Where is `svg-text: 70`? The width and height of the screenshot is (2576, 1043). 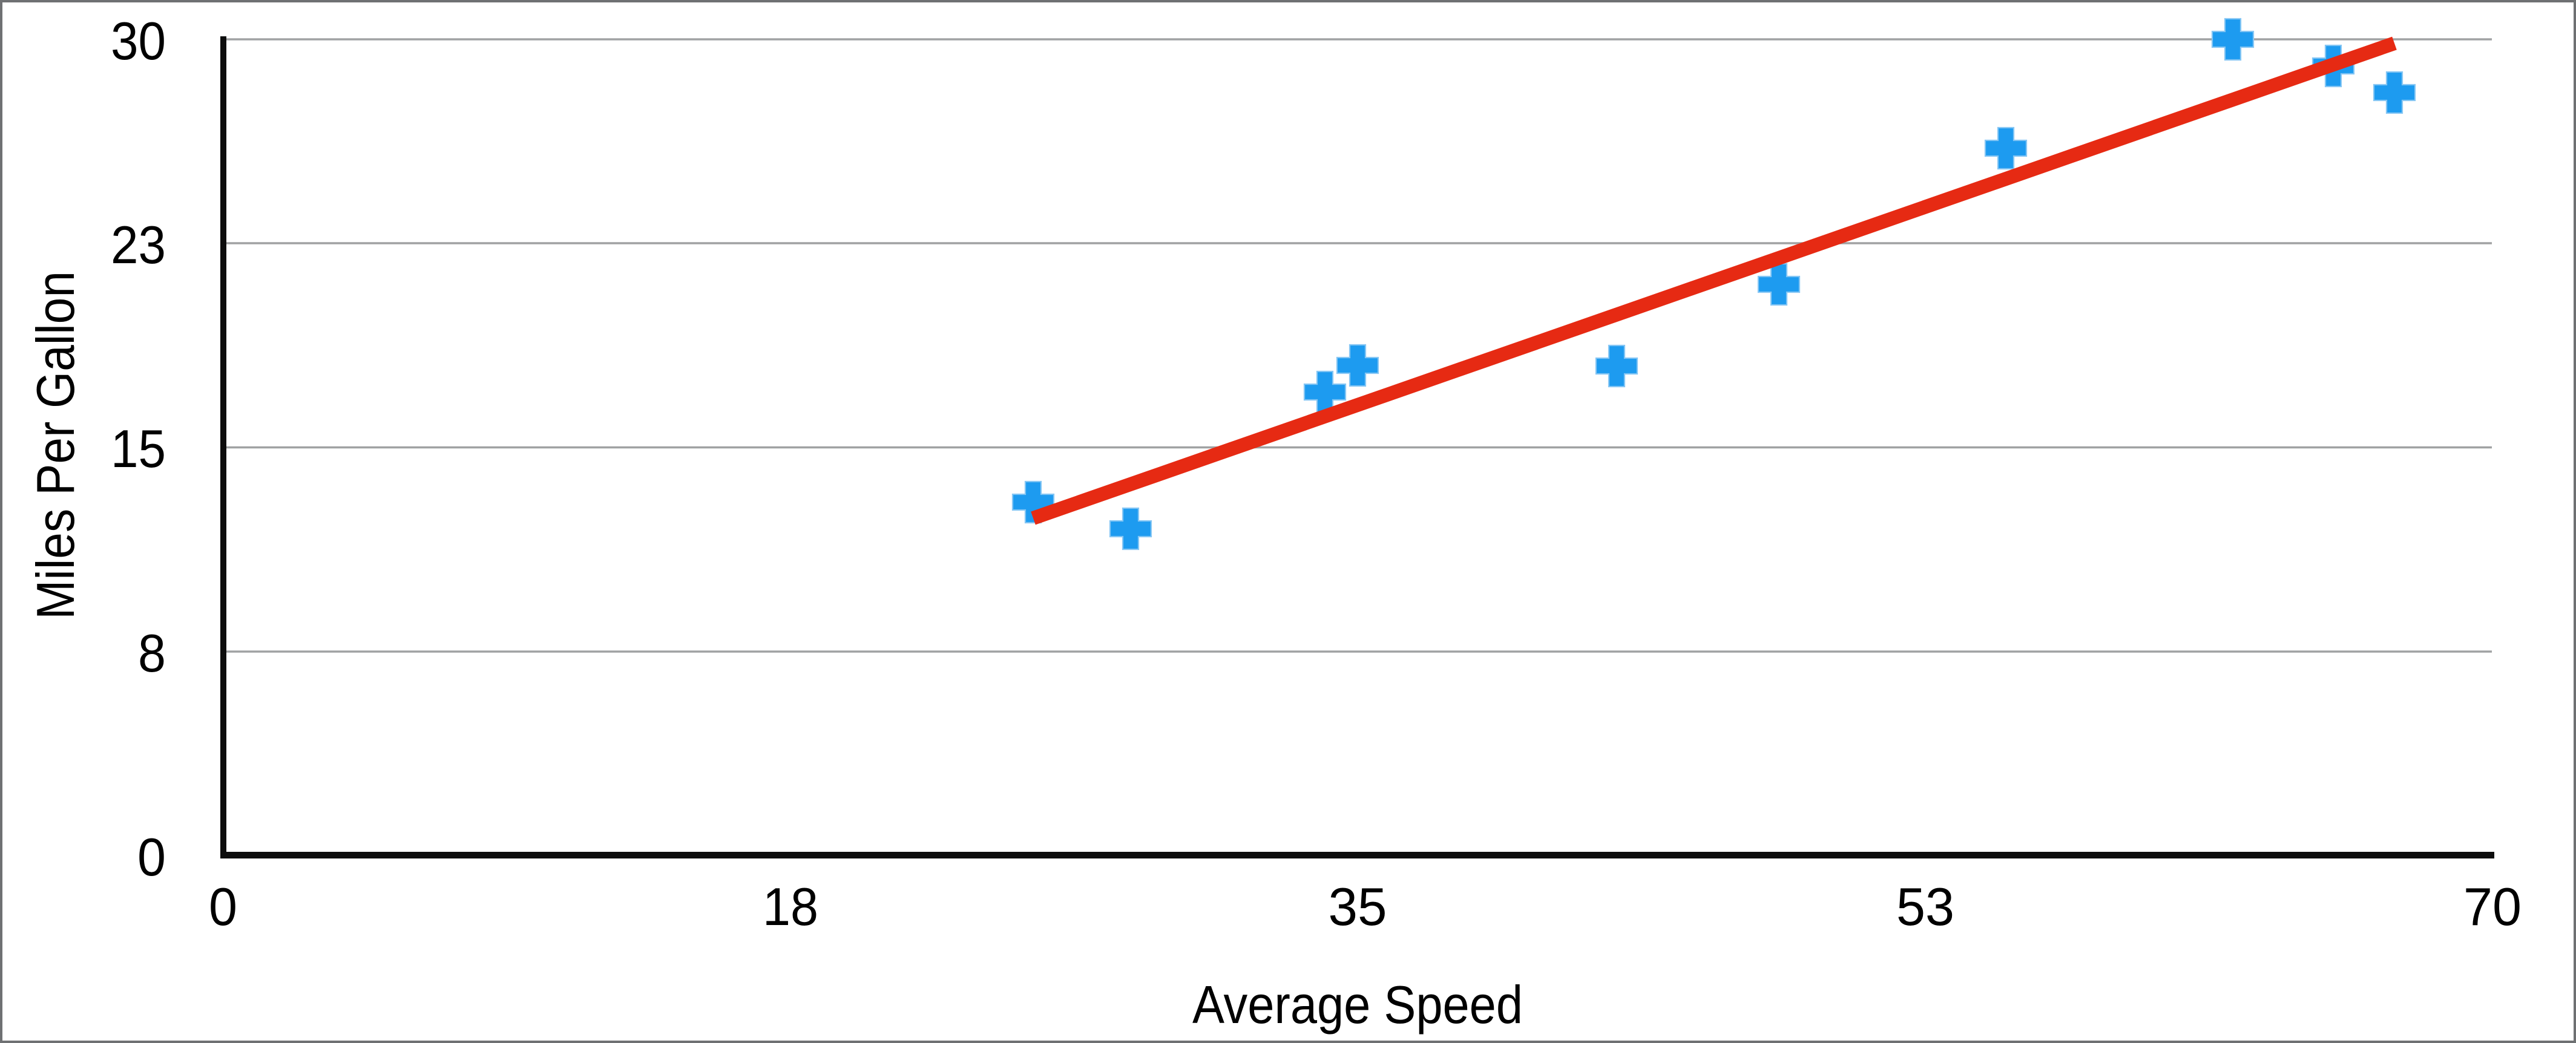
svg-text: 70 is located at coordinates (2492, 907).